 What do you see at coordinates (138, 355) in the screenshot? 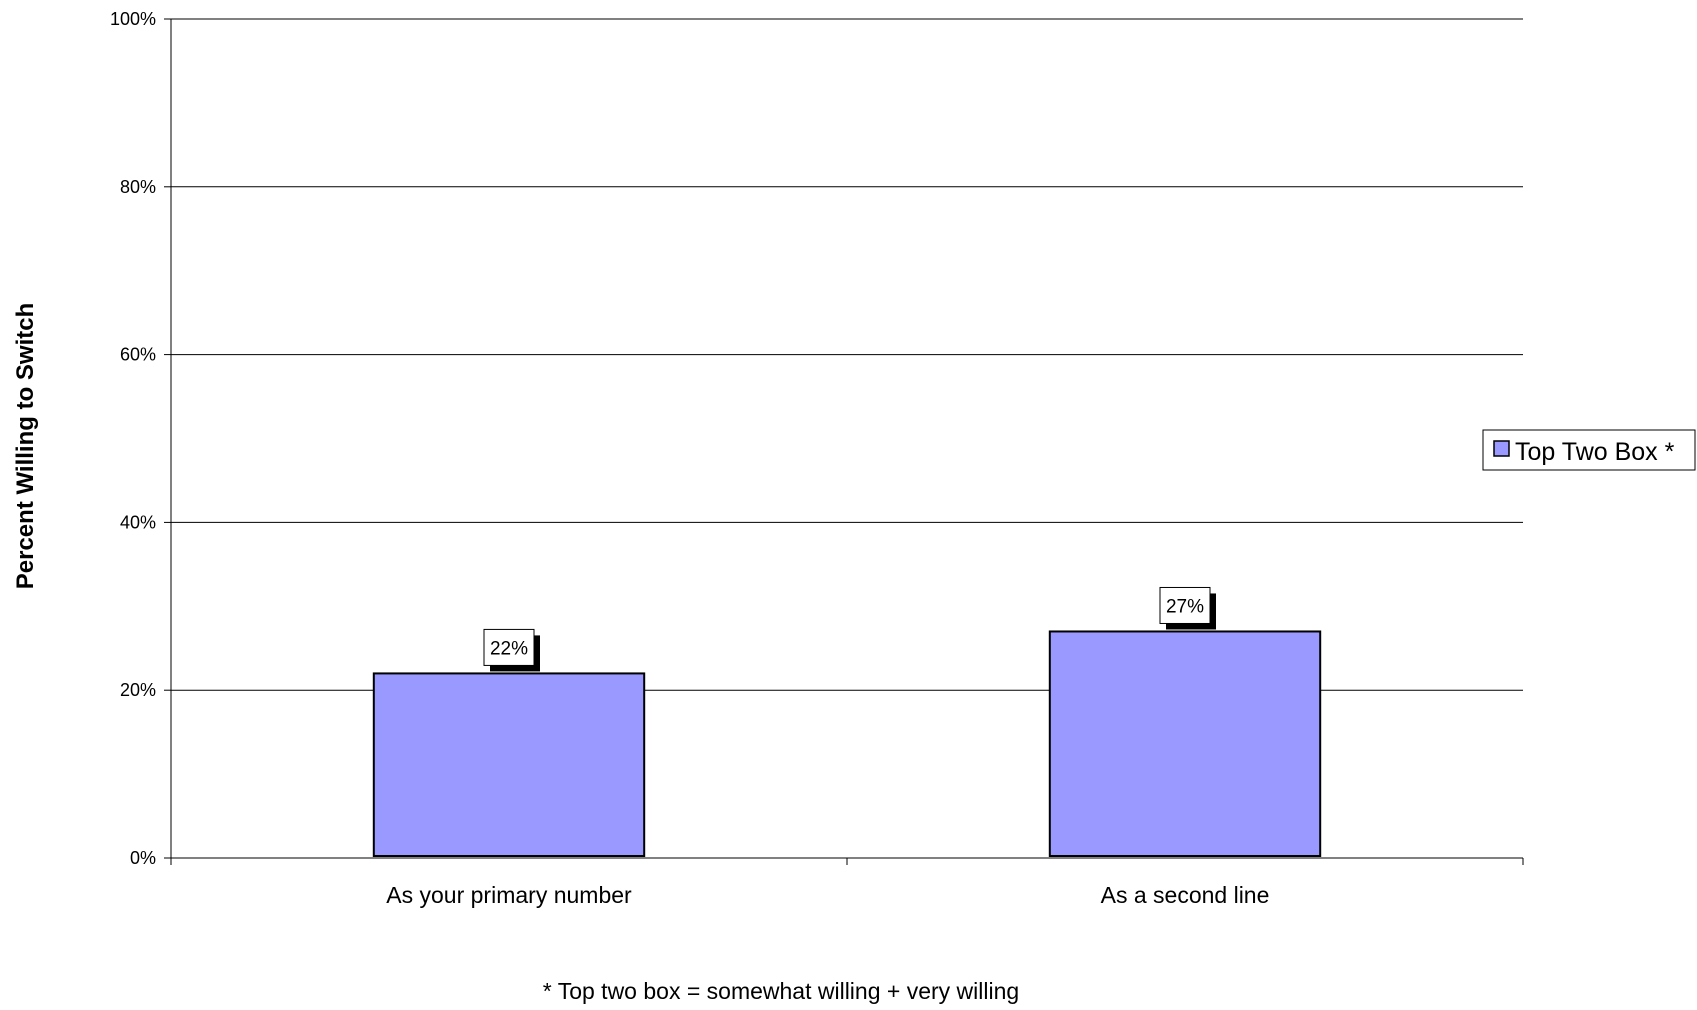
I see `y-tick-label: 60%` at bounding box center [138, 355].